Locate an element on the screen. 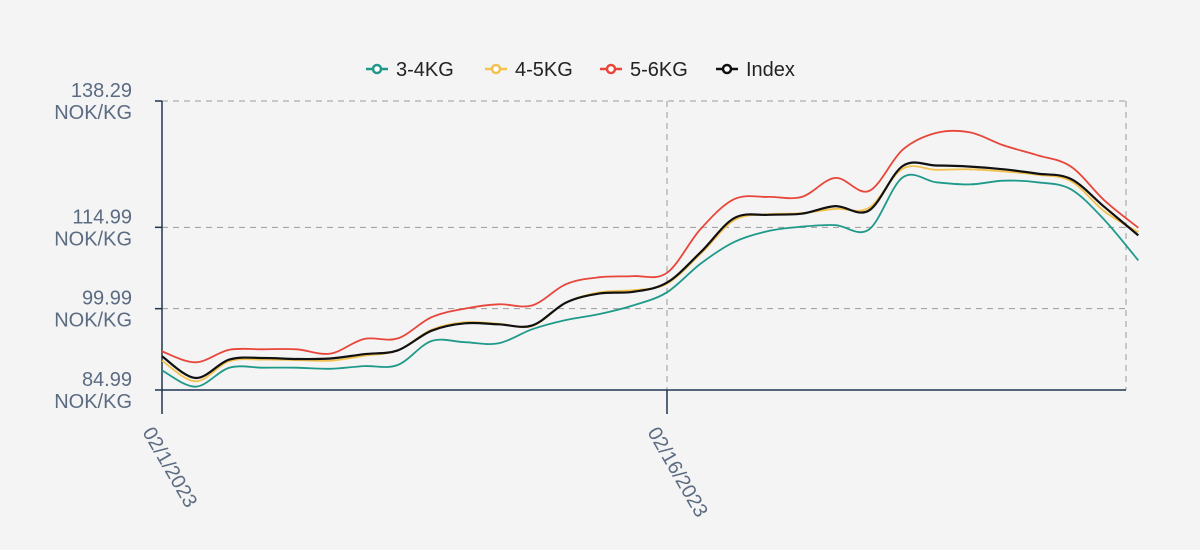 The width and height of the screenshot is (1200, 550). y-tick-unit-3: NOK/KG is located at coordinates (93, 113).